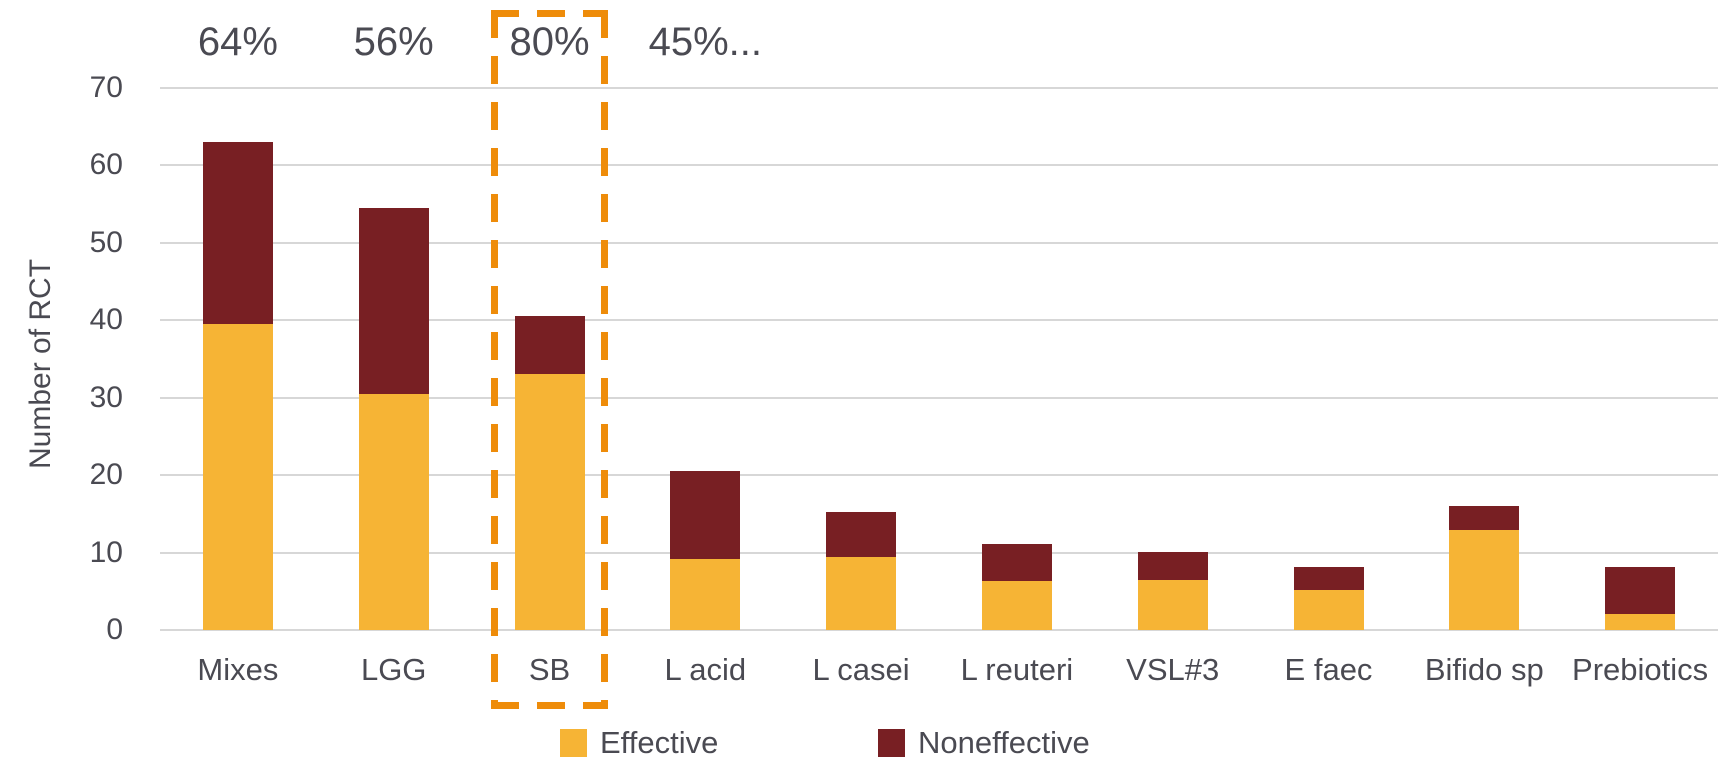  I want to click on y-axis-tick-label: 70, so click(106, 87).